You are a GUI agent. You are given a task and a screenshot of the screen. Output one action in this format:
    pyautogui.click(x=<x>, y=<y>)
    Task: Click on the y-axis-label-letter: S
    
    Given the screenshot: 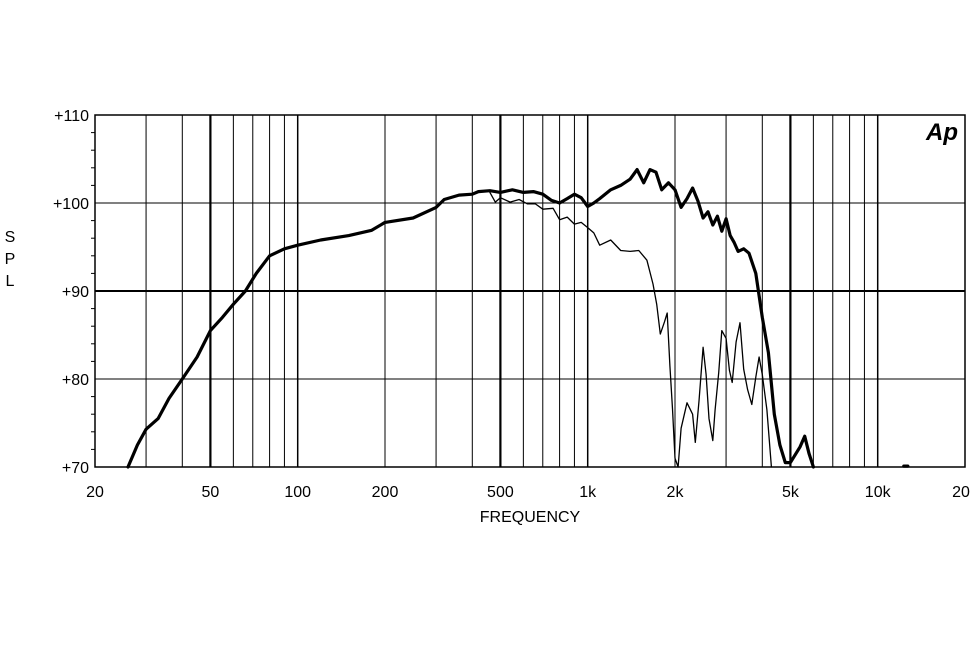 What is the action you would take?
    pyautogui.click(x=10, y=237)
    